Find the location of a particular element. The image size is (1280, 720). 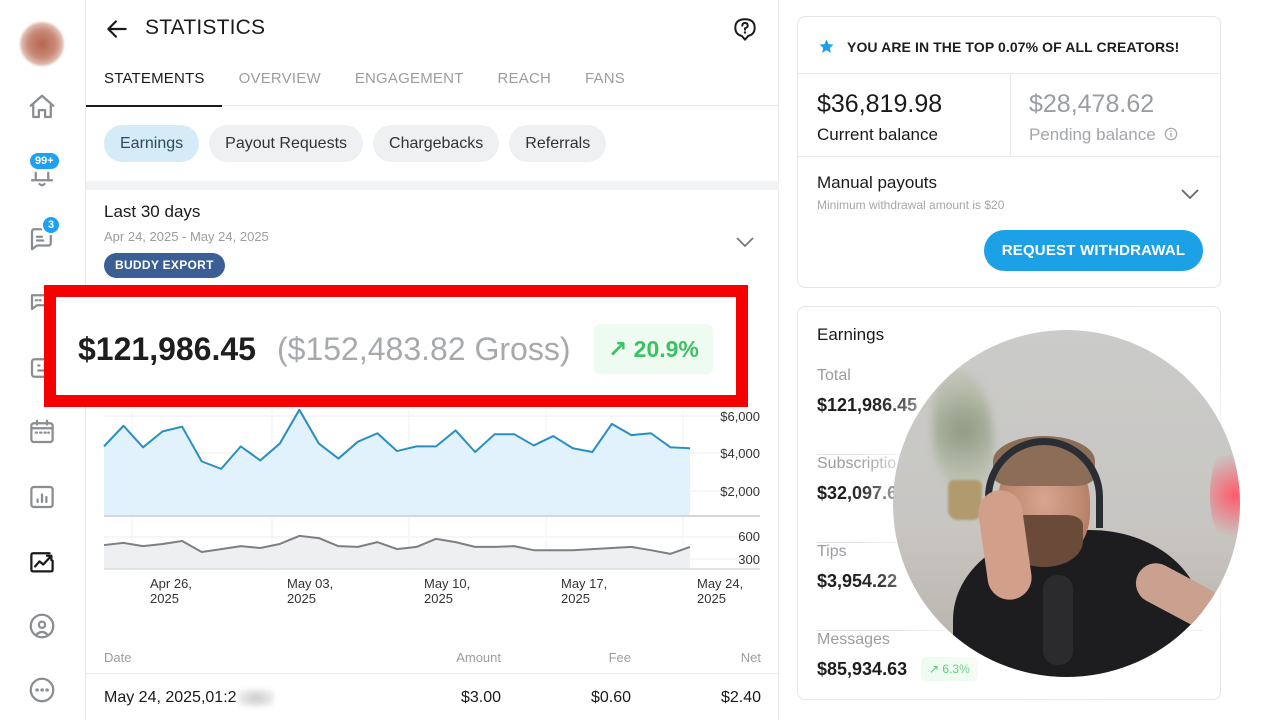

row-value: $3,954.22 is located at coordinates (857, 581).